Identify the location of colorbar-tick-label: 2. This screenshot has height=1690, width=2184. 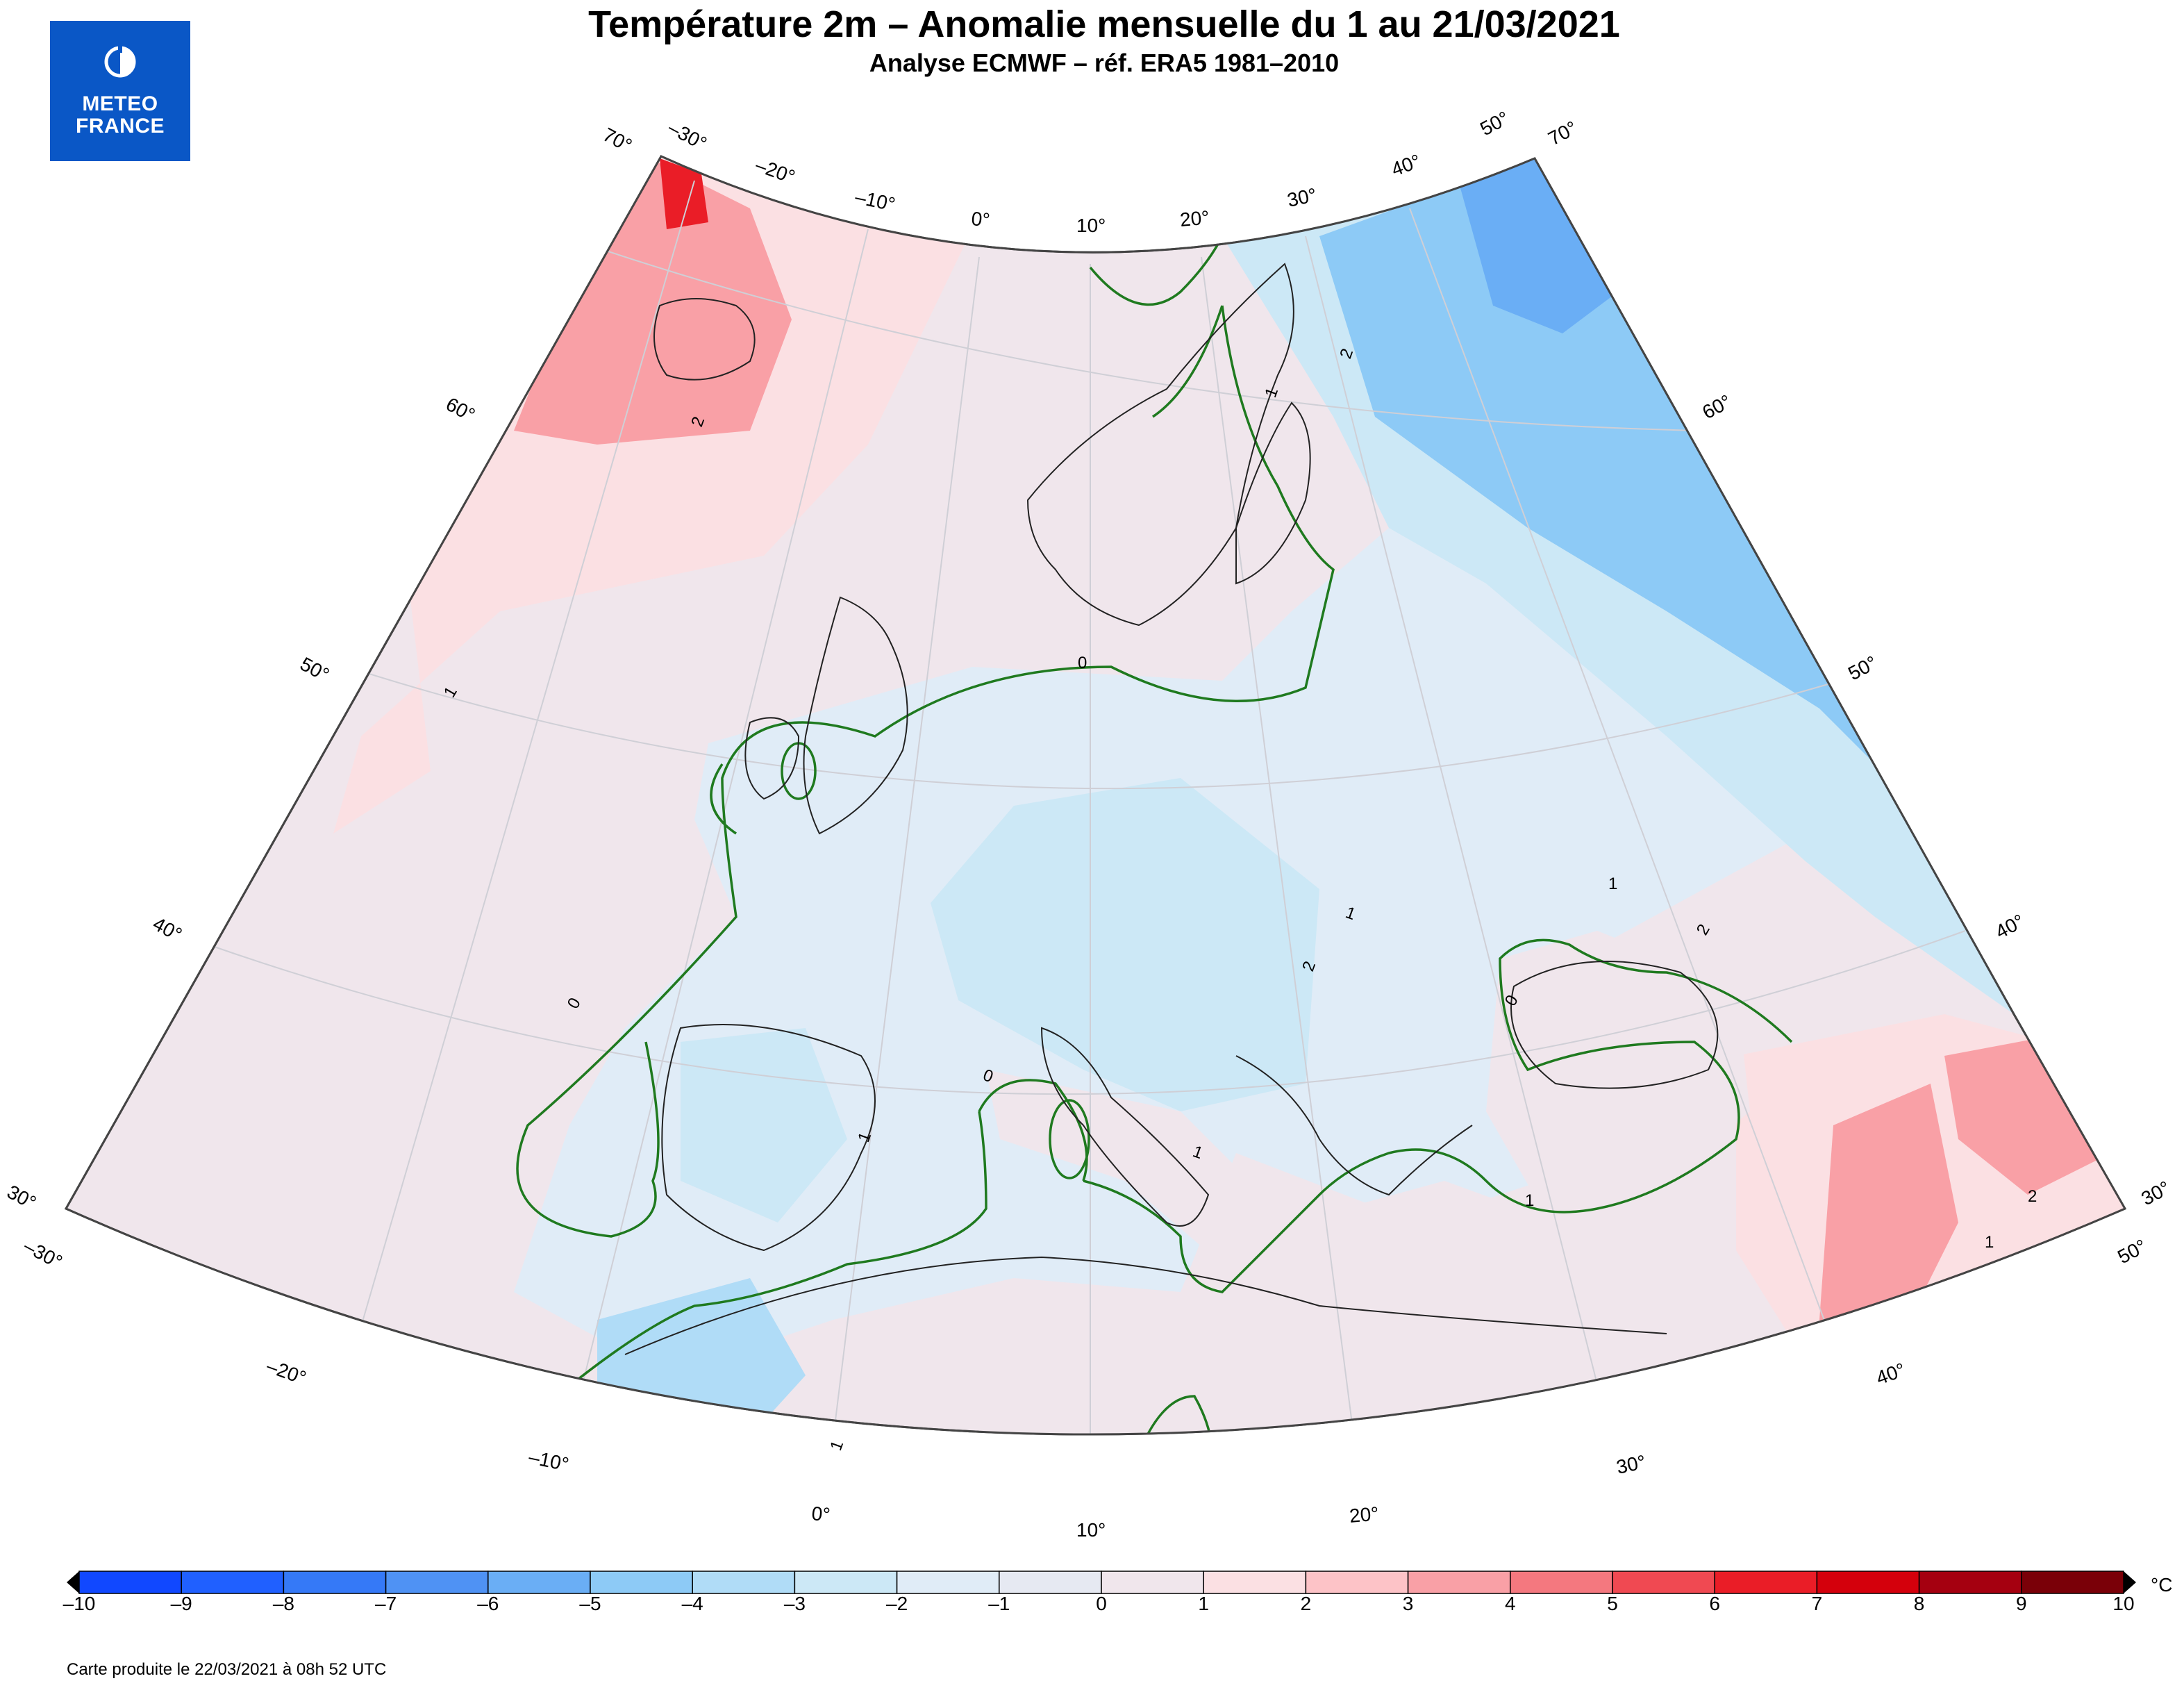
(1306, 1603).